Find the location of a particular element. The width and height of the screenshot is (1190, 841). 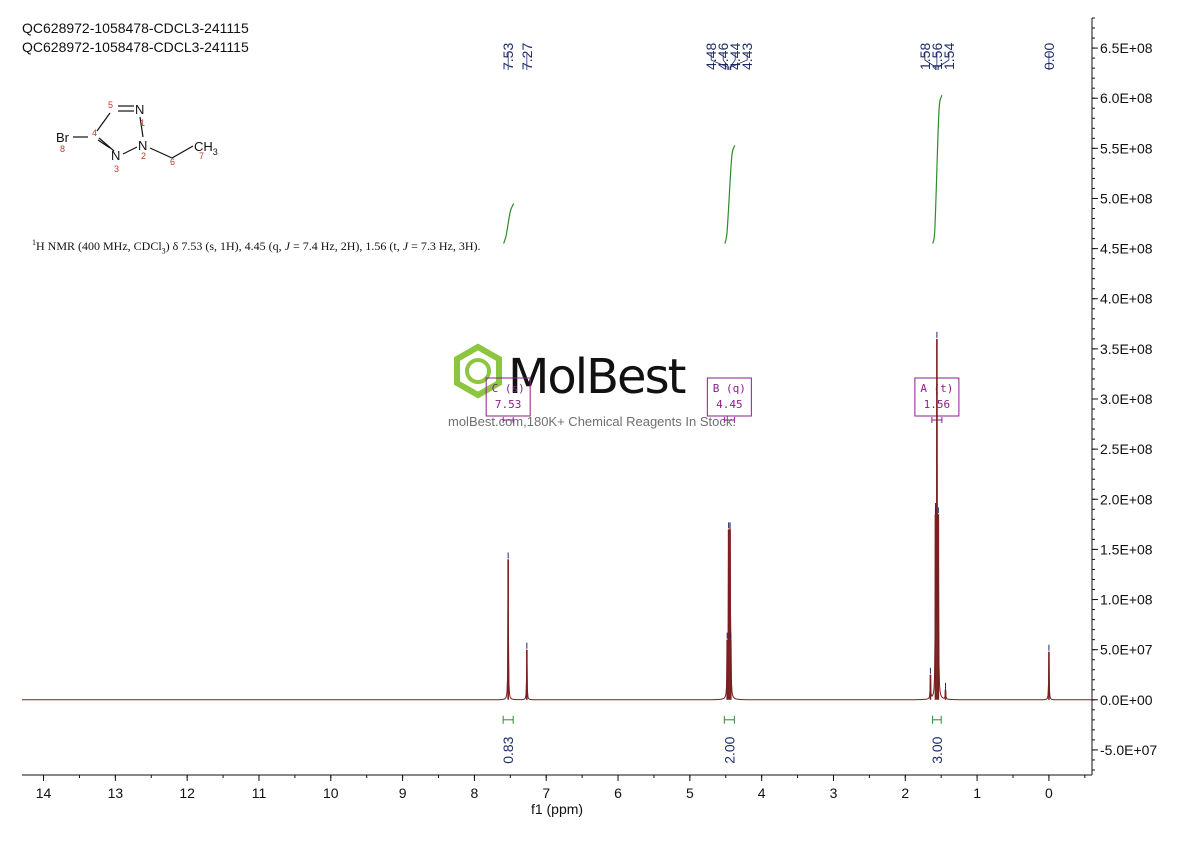

x-axis-title: f1 (ppm) is located at coordinates (557, 809).